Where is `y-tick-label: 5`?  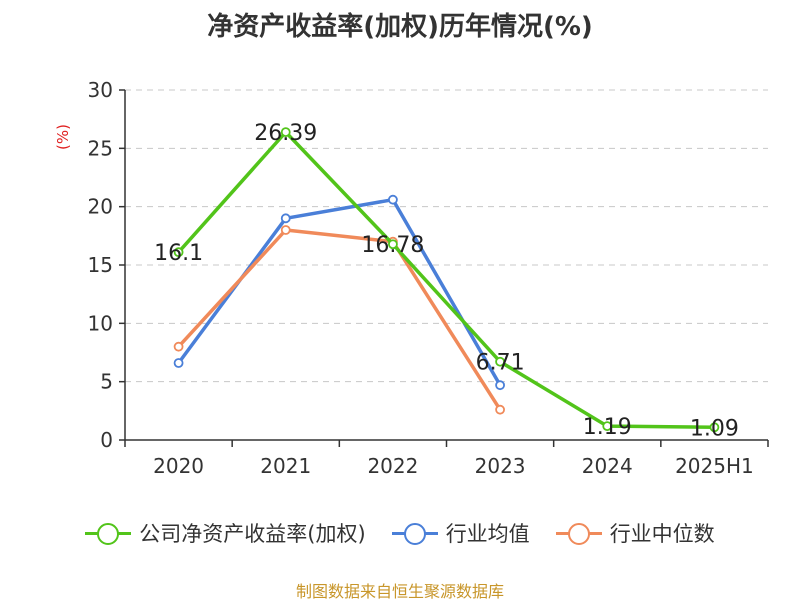 y-tick-label: 5 is located at coordinates (106, 382).